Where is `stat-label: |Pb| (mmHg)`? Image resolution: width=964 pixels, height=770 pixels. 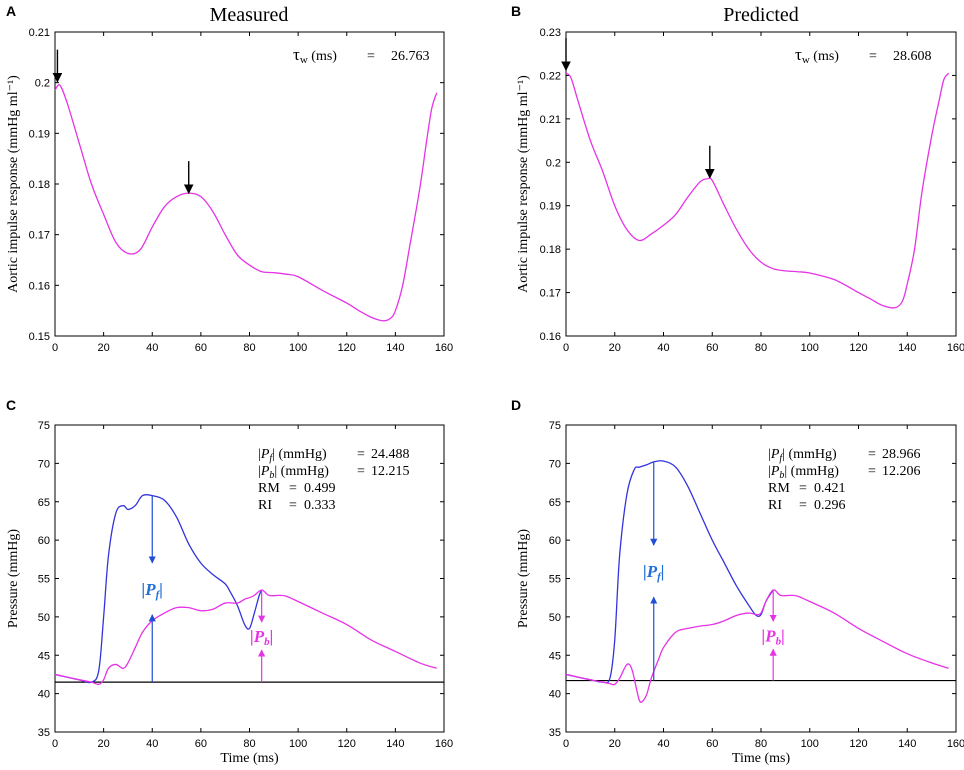 stat-label: |Pb| (mmHg) is located at coordinates (803, 472).